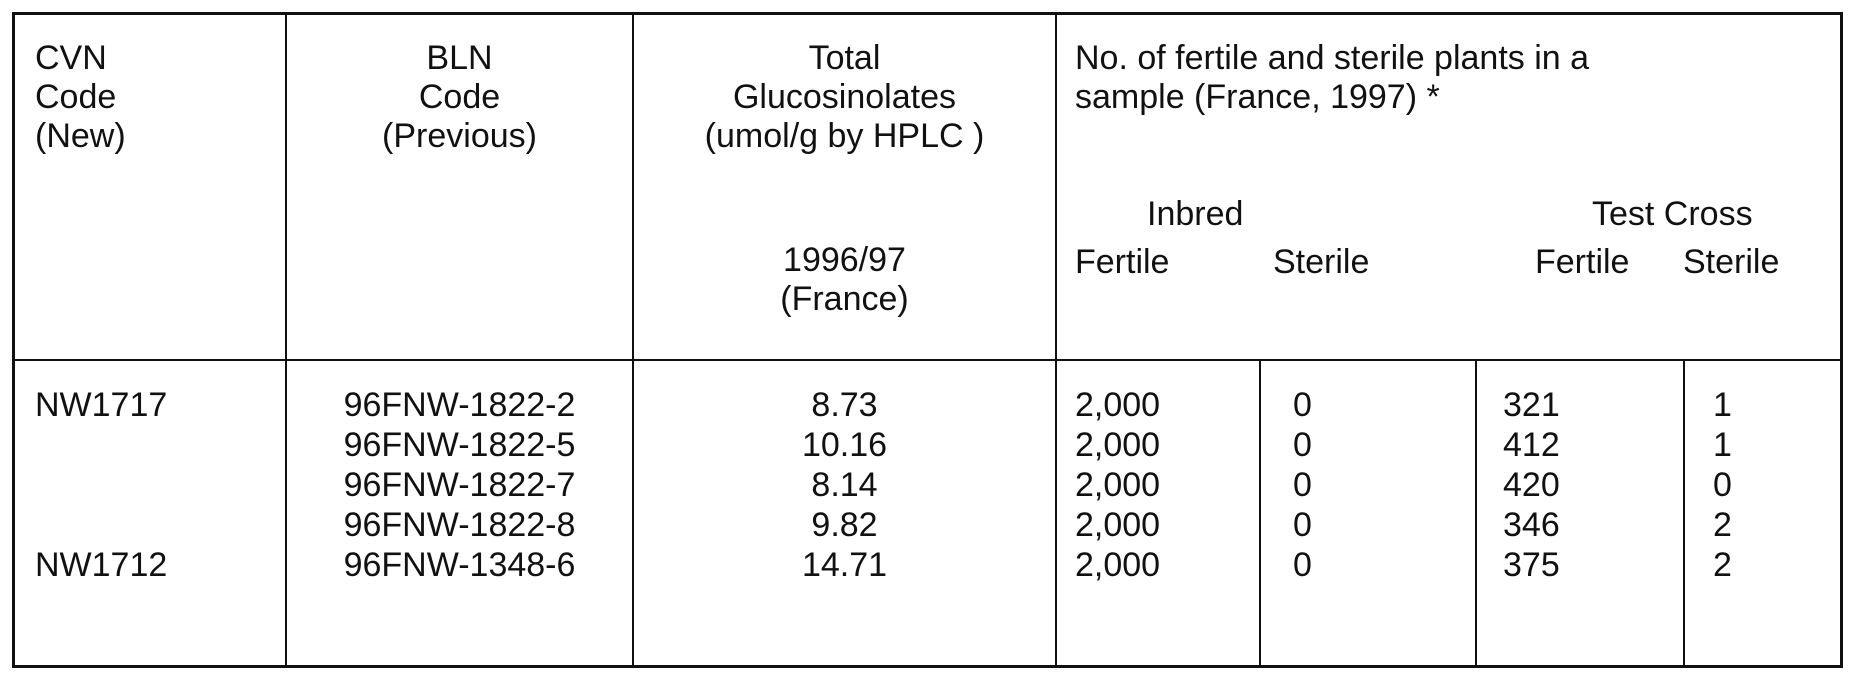 This screenshot has width=1856, height=681. What do you see at coordinates (459, 445) in the screenshot?
I see `table-cell: 96FNW-1822-5` at bounding box center [459, 445].